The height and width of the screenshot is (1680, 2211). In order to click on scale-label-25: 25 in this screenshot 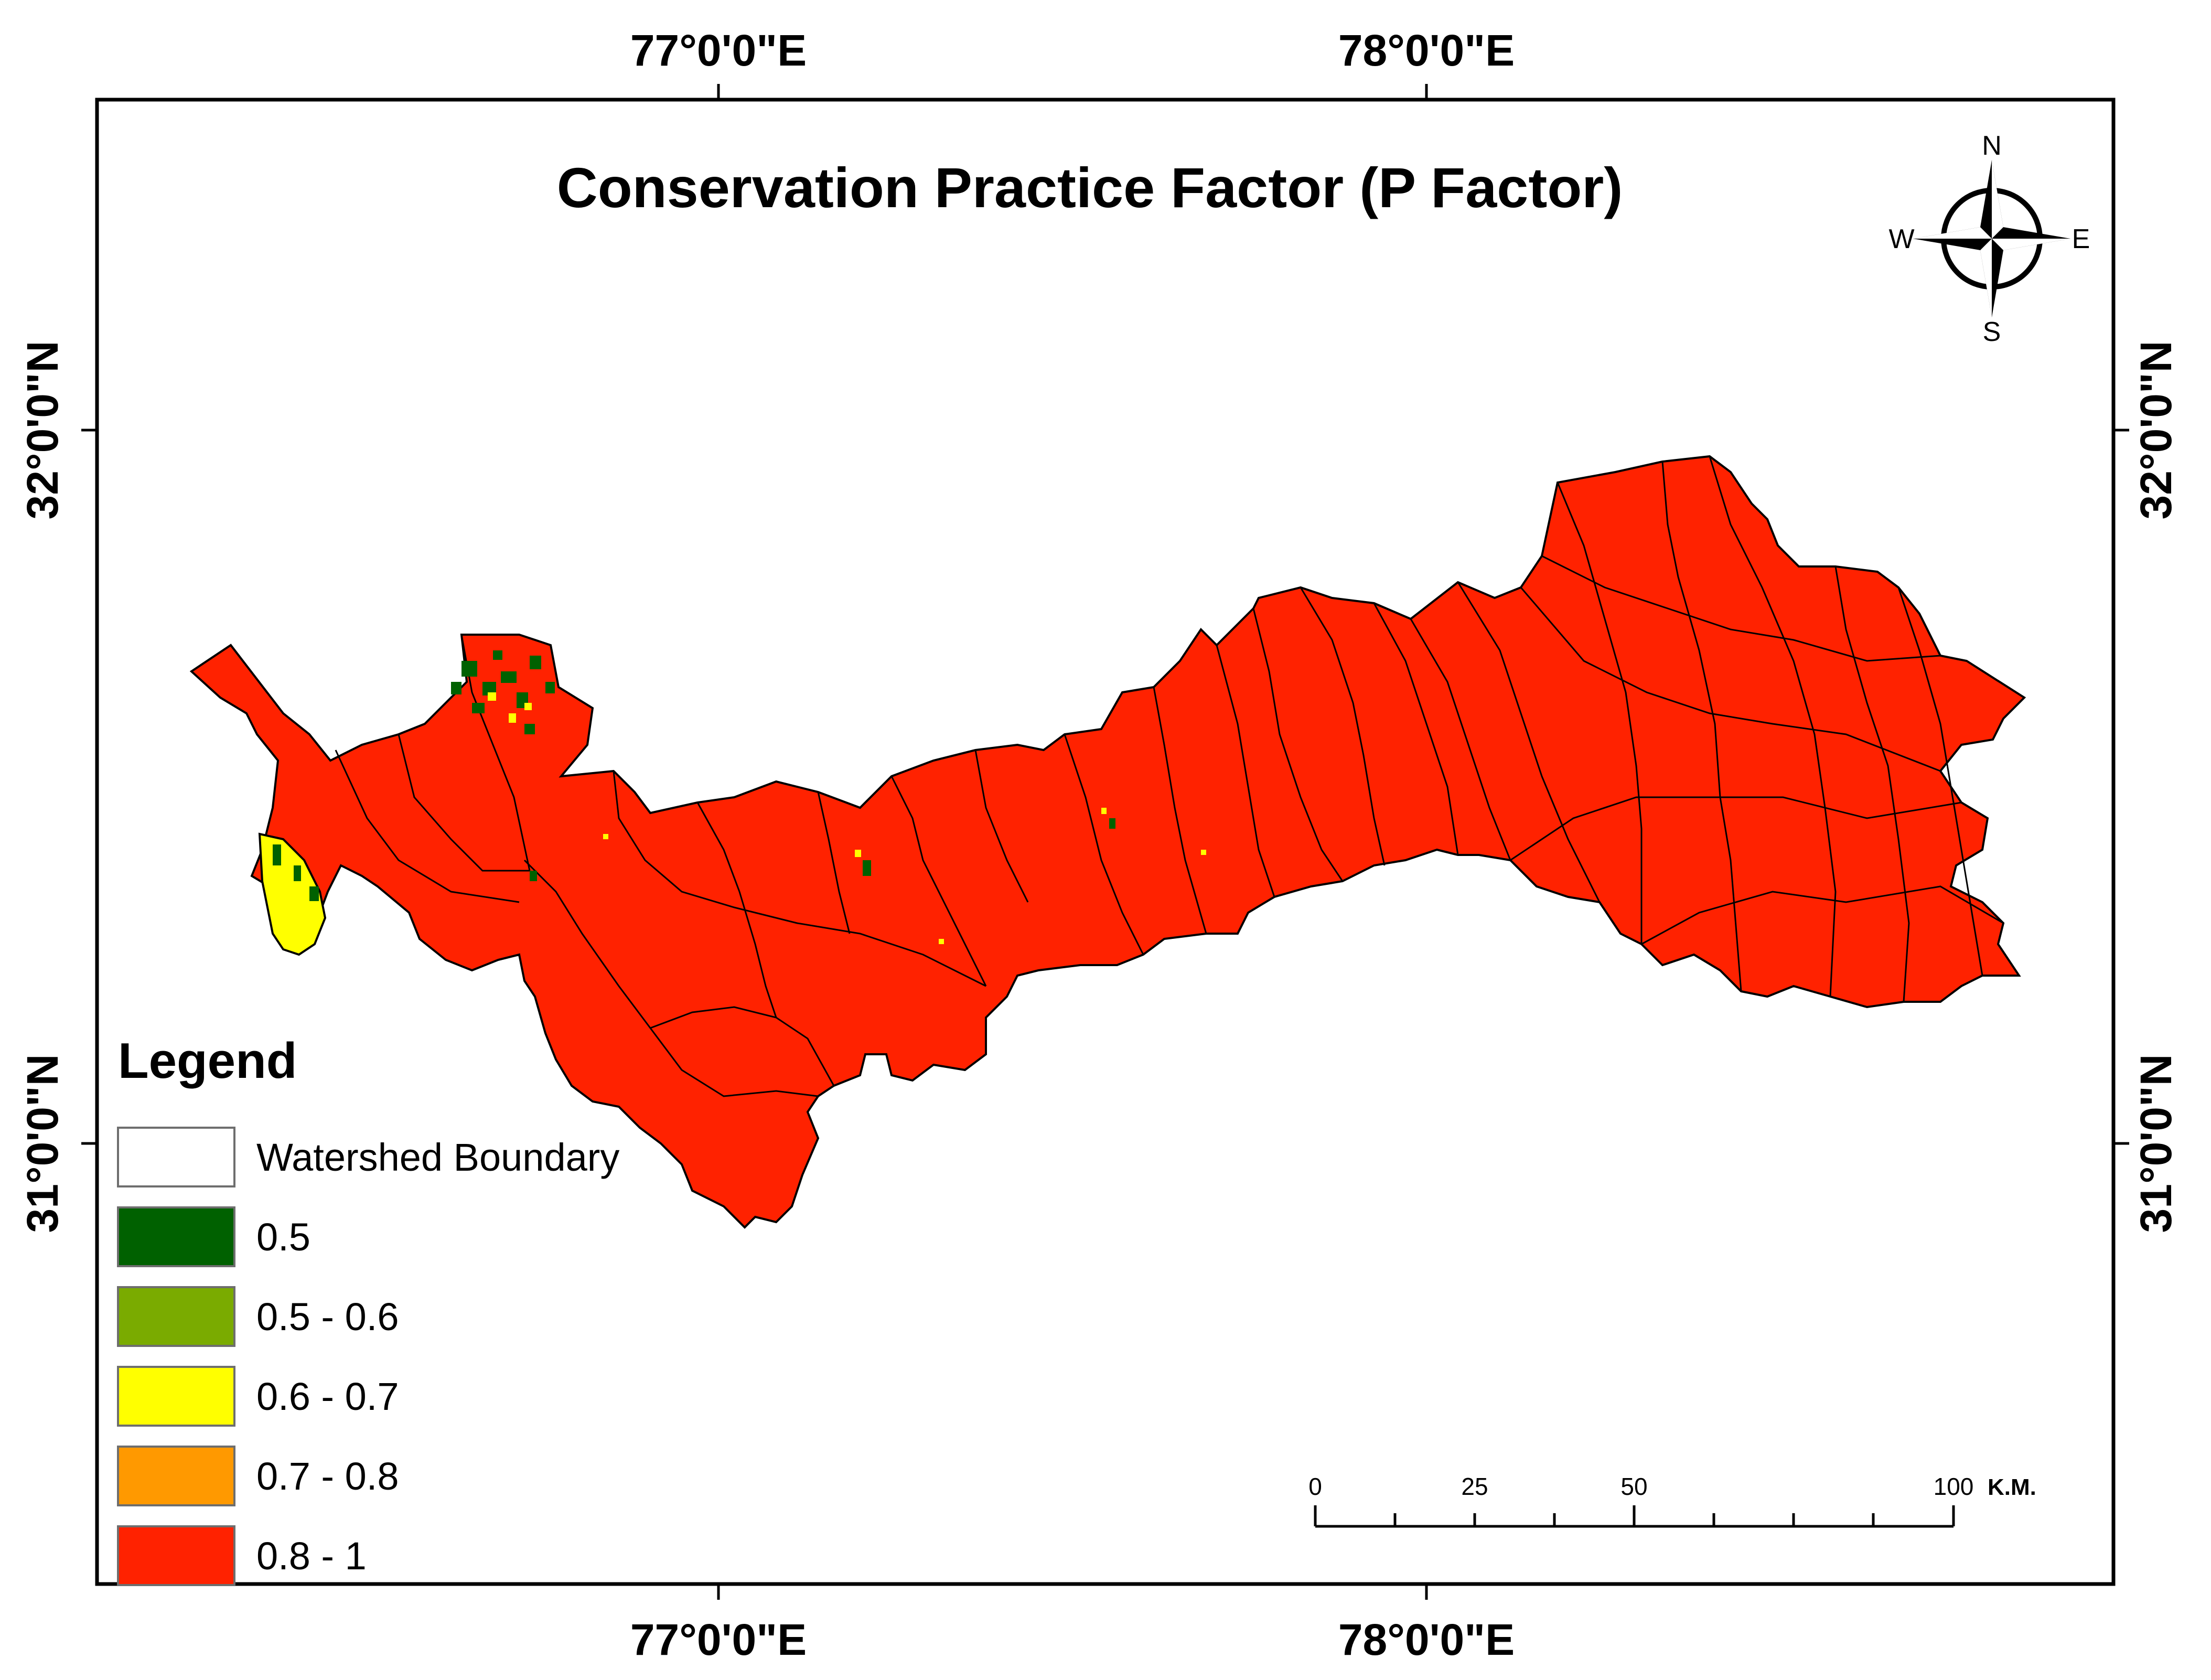, I will do `click(1474, 1486)`.